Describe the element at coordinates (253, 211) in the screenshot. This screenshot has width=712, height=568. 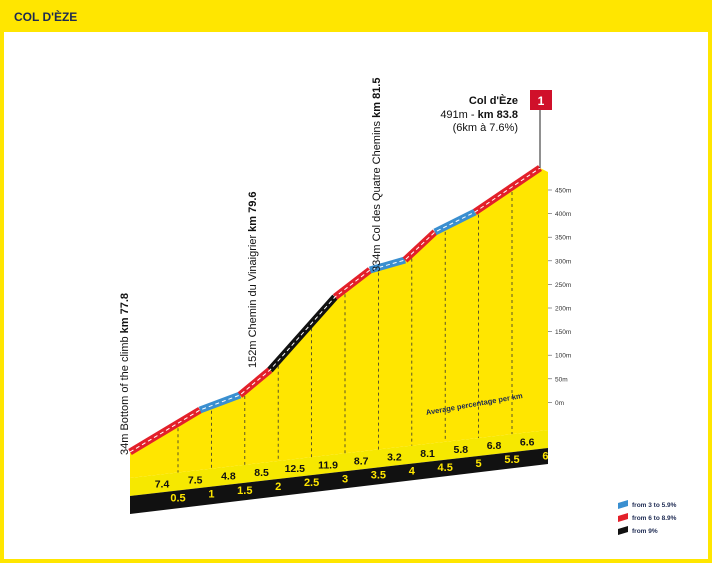
I see `landmark-km: km 79.6` at that location.